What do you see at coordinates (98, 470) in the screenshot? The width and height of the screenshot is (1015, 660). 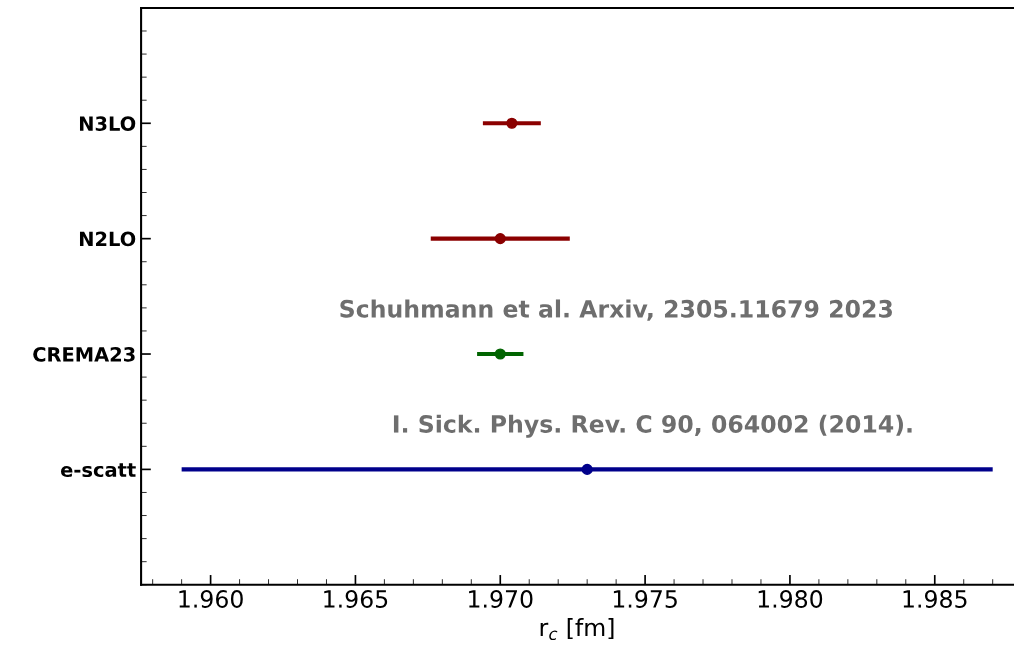 I see `y-tick-label: e-scatt` at bounding box center [98, 470].